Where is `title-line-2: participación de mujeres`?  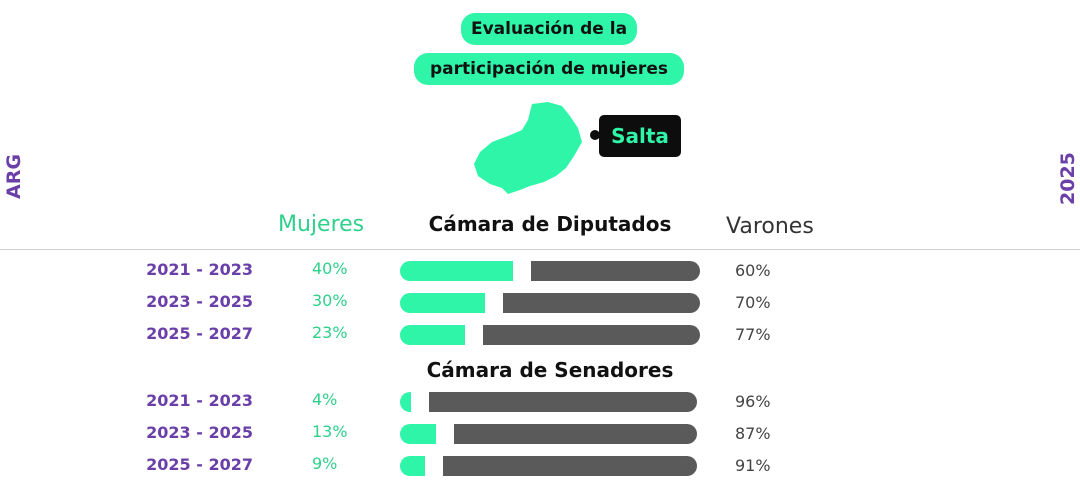 title-line-2: participación de mujeres is located at coordinates (549, 69).